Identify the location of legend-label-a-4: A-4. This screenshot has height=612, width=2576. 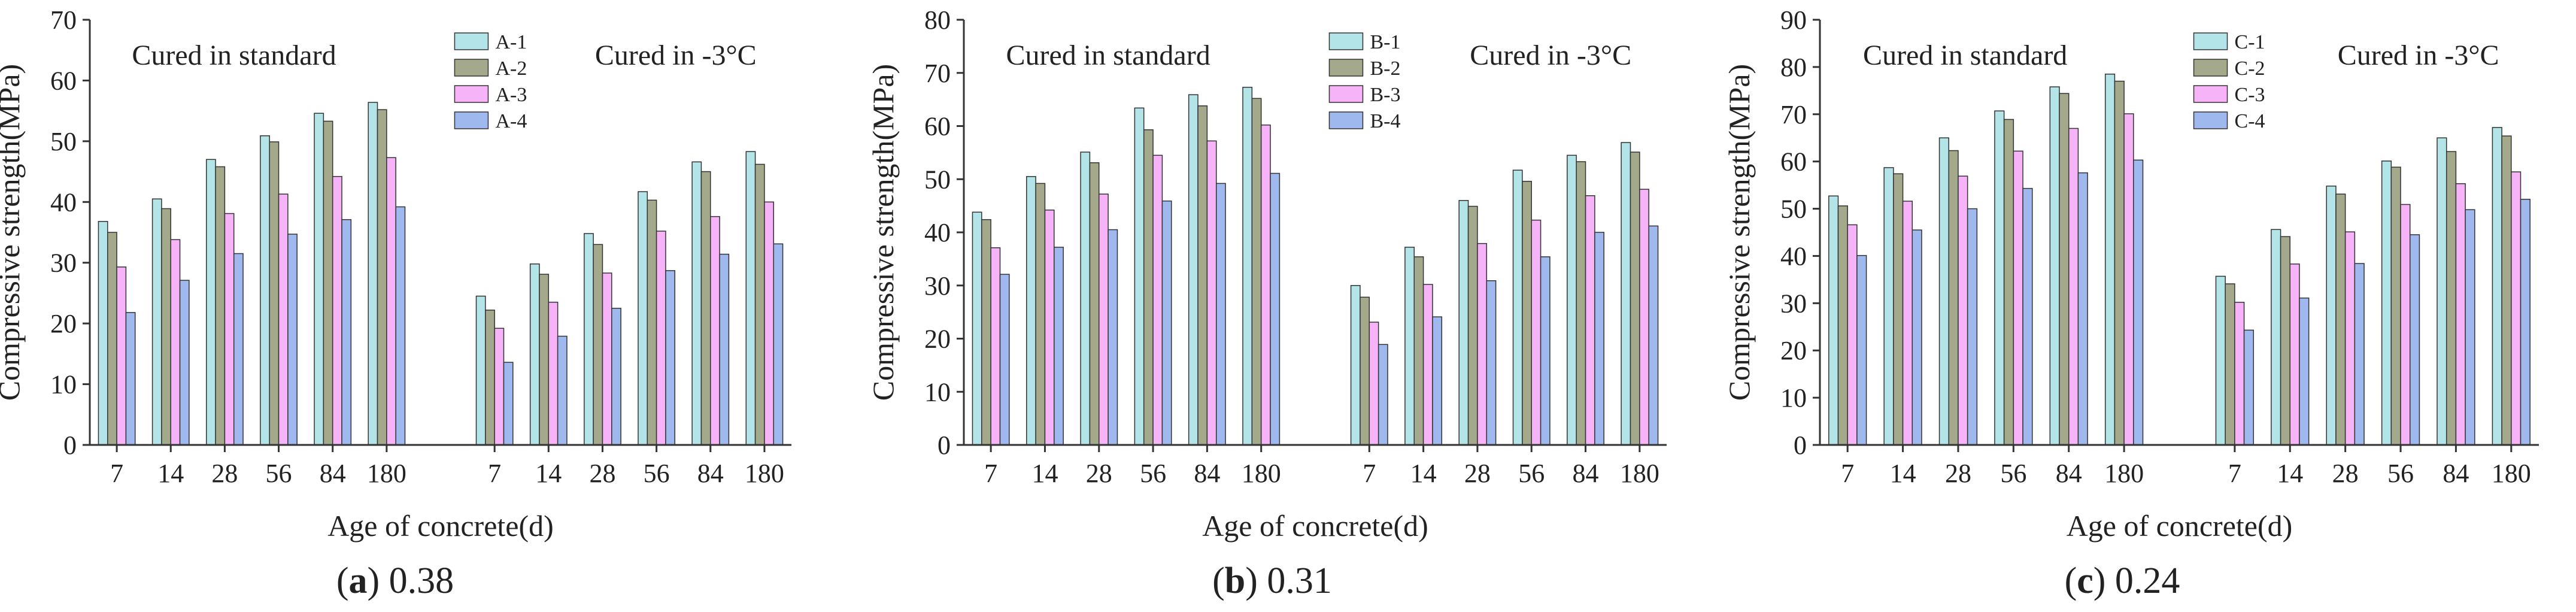
(511, 121).